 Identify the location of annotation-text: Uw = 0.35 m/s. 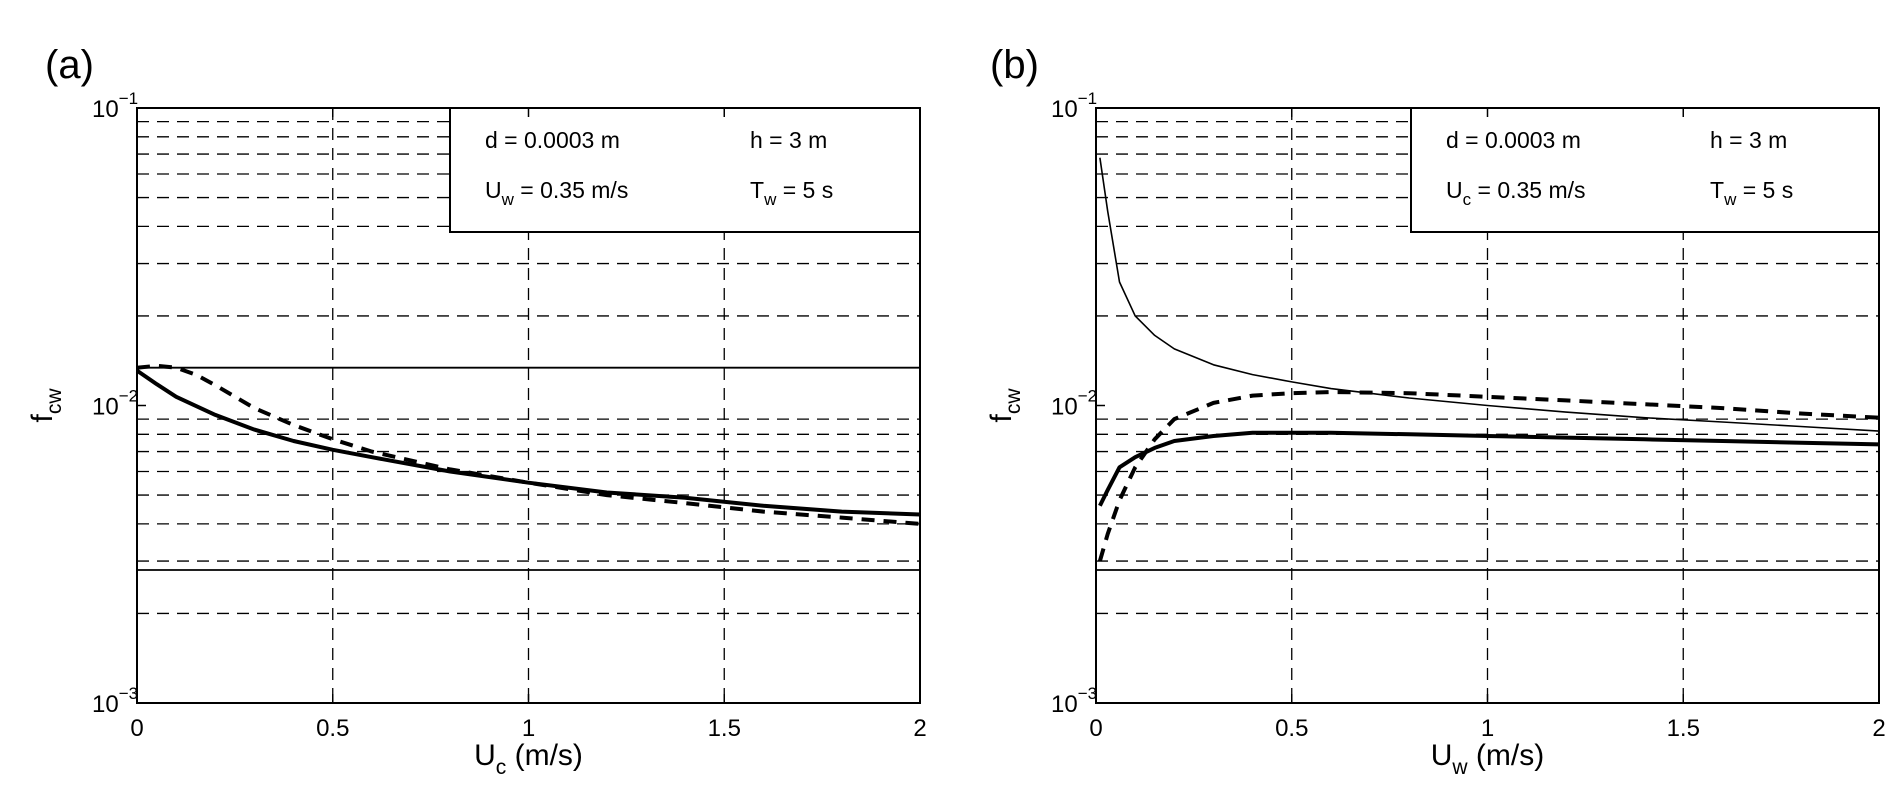
(556, 193).